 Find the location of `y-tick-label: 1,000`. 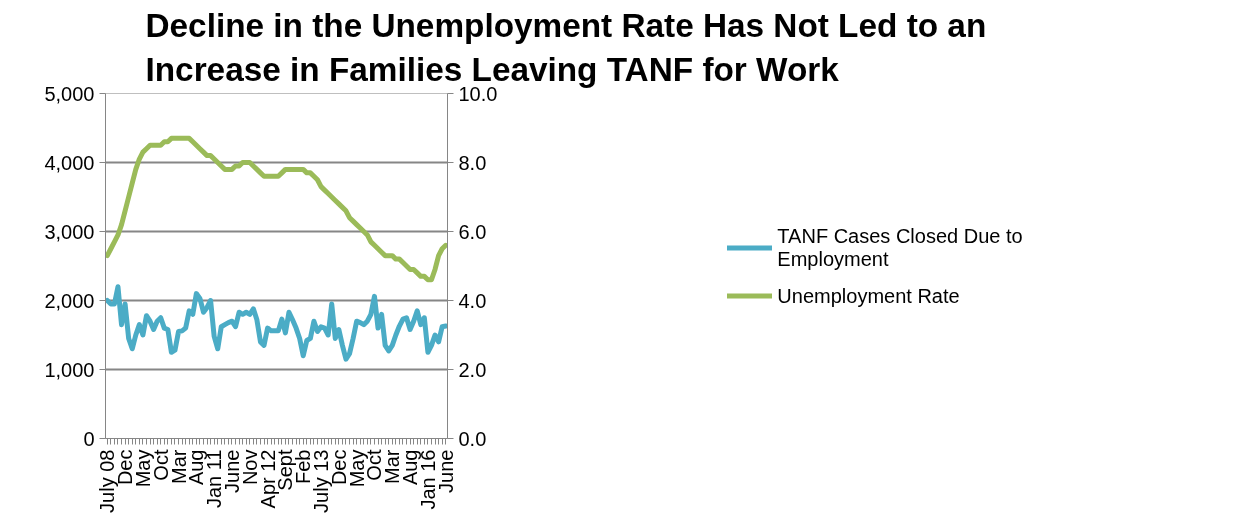

y-tick-label: 1,000 is located at coordinates (69, 369).